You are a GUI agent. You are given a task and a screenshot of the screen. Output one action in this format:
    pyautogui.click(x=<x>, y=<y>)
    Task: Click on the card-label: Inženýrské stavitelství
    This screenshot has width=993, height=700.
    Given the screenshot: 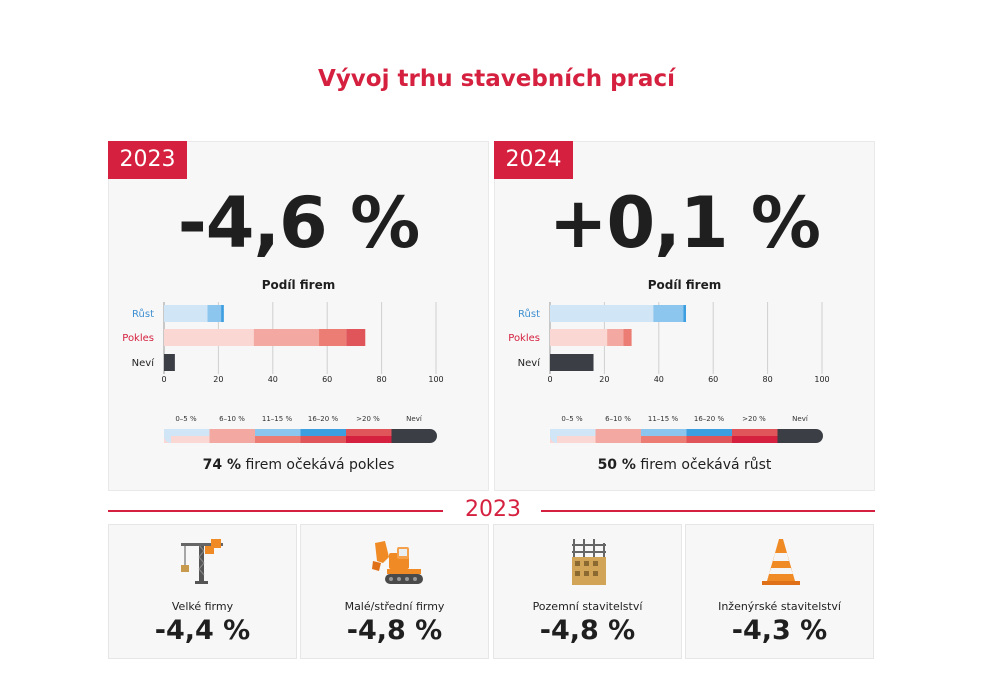 What is the action you would take?
    pyautogui.click(x=779, y=606)
    